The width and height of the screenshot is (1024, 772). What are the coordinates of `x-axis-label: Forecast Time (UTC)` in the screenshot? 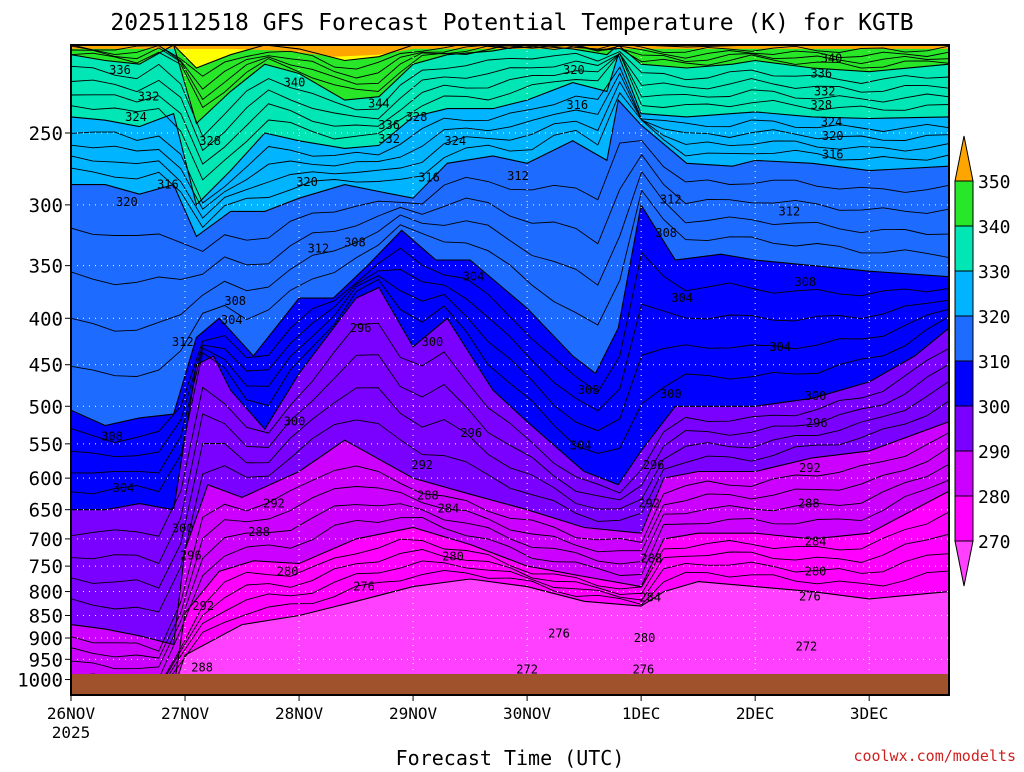 It's located at (510, 757).